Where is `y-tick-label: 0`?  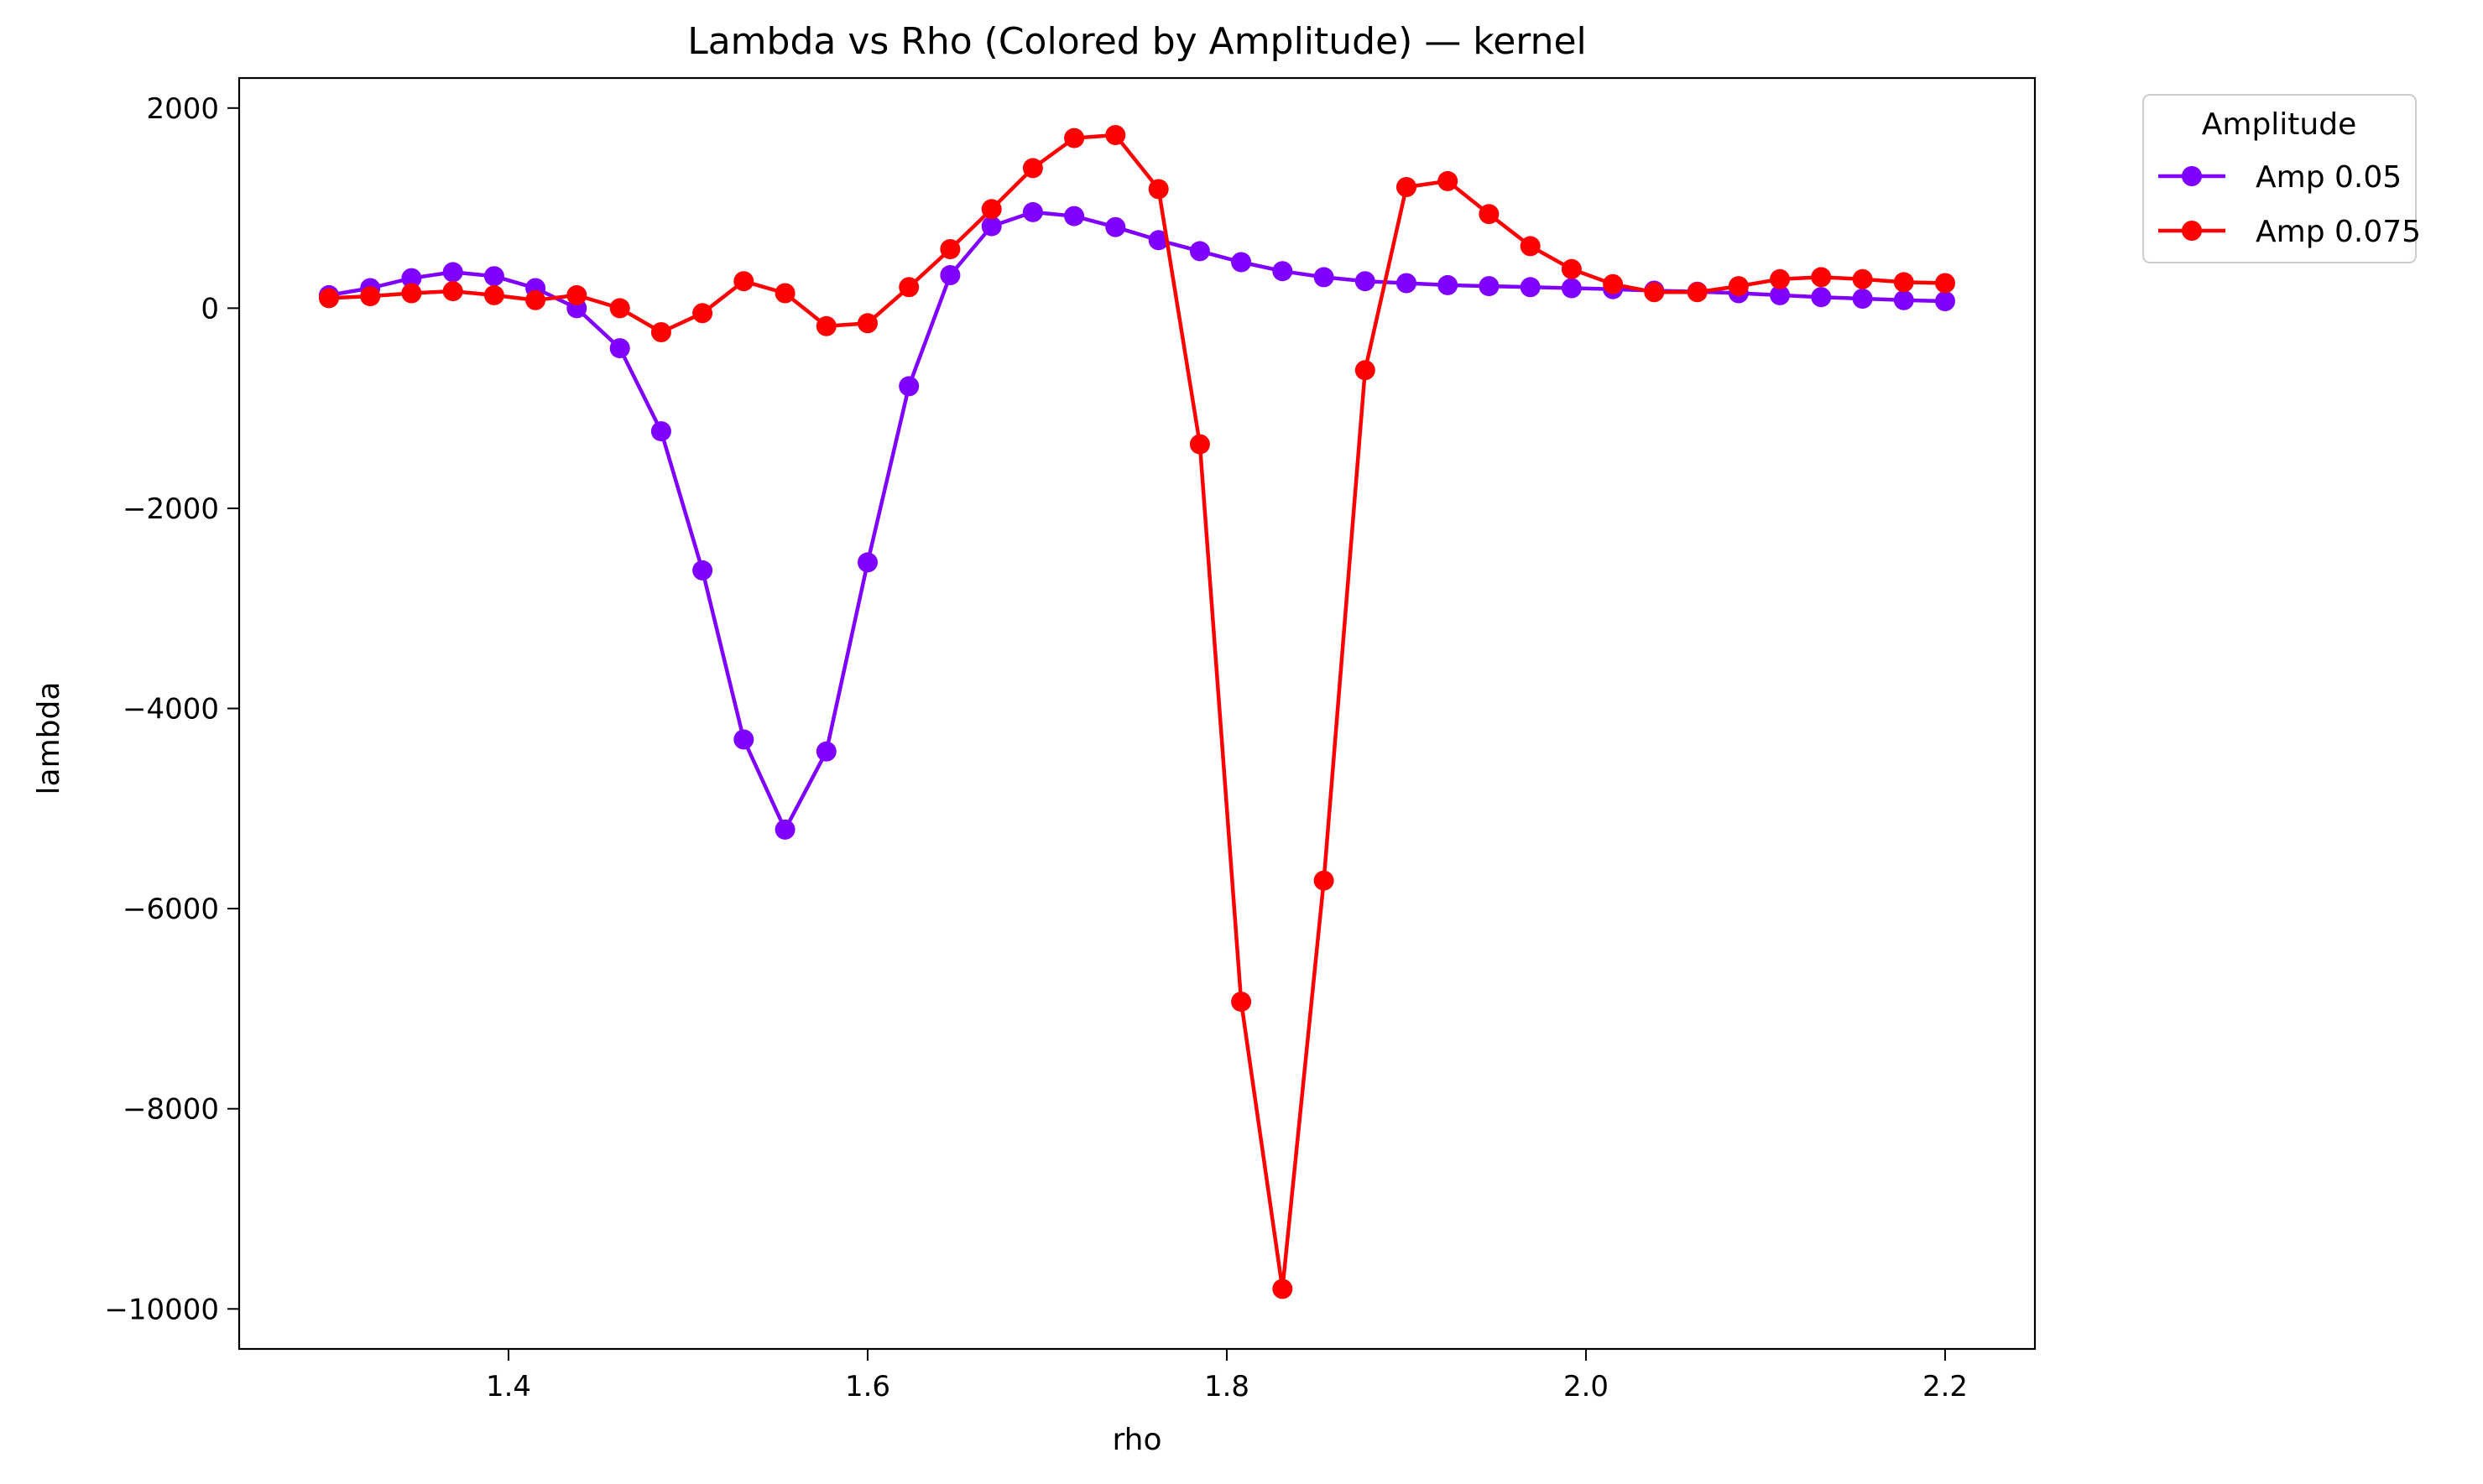 y-tick-label: 0 is located at coordinates (210, 308).